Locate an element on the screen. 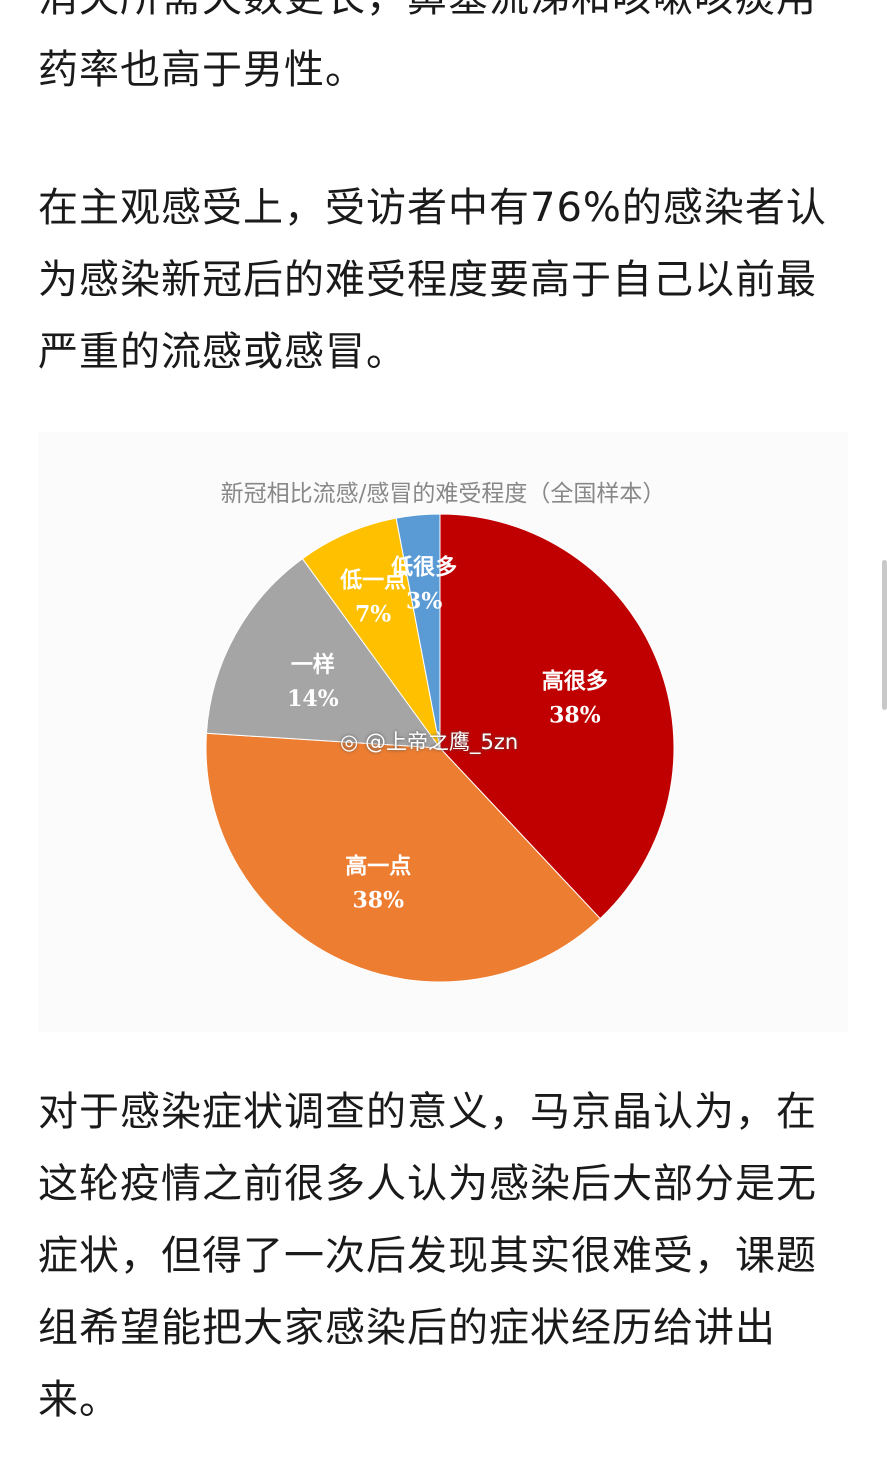 The image size is (887, 1476). chart-title: 新冠相比流感/感冒的难受程度（全国样本） is located at coordinates (443, 494).